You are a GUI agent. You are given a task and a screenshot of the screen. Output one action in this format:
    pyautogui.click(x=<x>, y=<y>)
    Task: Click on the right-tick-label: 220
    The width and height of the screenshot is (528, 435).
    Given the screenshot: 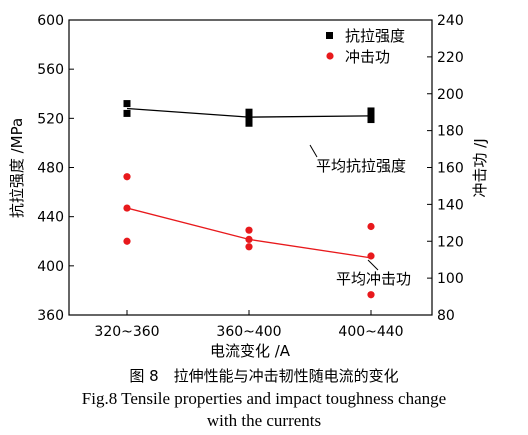 What is the action you would take?
    pyautogui.click(x=450, y=58)
    